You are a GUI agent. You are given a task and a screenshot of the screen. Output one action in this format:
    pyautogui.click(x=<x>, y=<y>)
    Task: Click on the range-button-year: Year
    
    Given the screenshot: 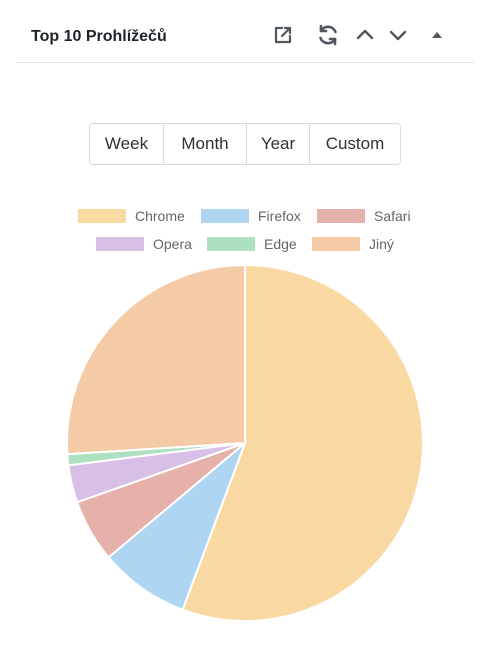 What is the action you would take?
    pyautogui.click(x=278, y=144)
    